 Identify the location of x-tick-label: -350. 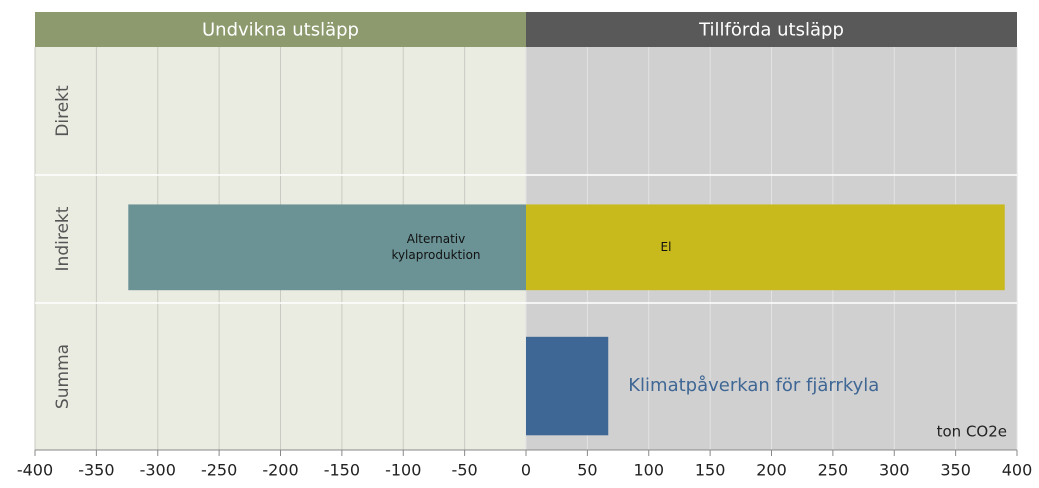
(96, 470).